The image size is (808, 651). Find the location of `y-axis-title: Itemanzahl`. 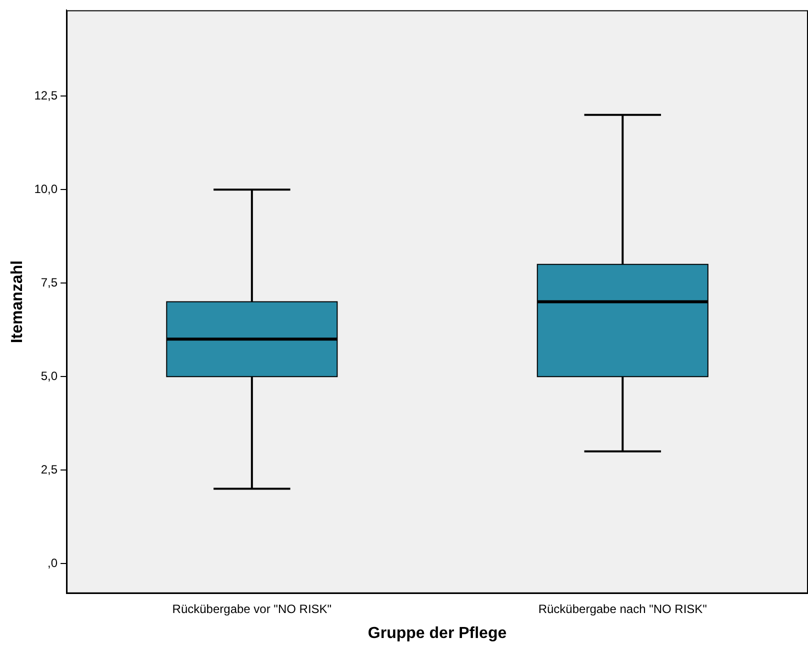

y-axis-title: Itemanzahl is located at coordinates (17, 302).